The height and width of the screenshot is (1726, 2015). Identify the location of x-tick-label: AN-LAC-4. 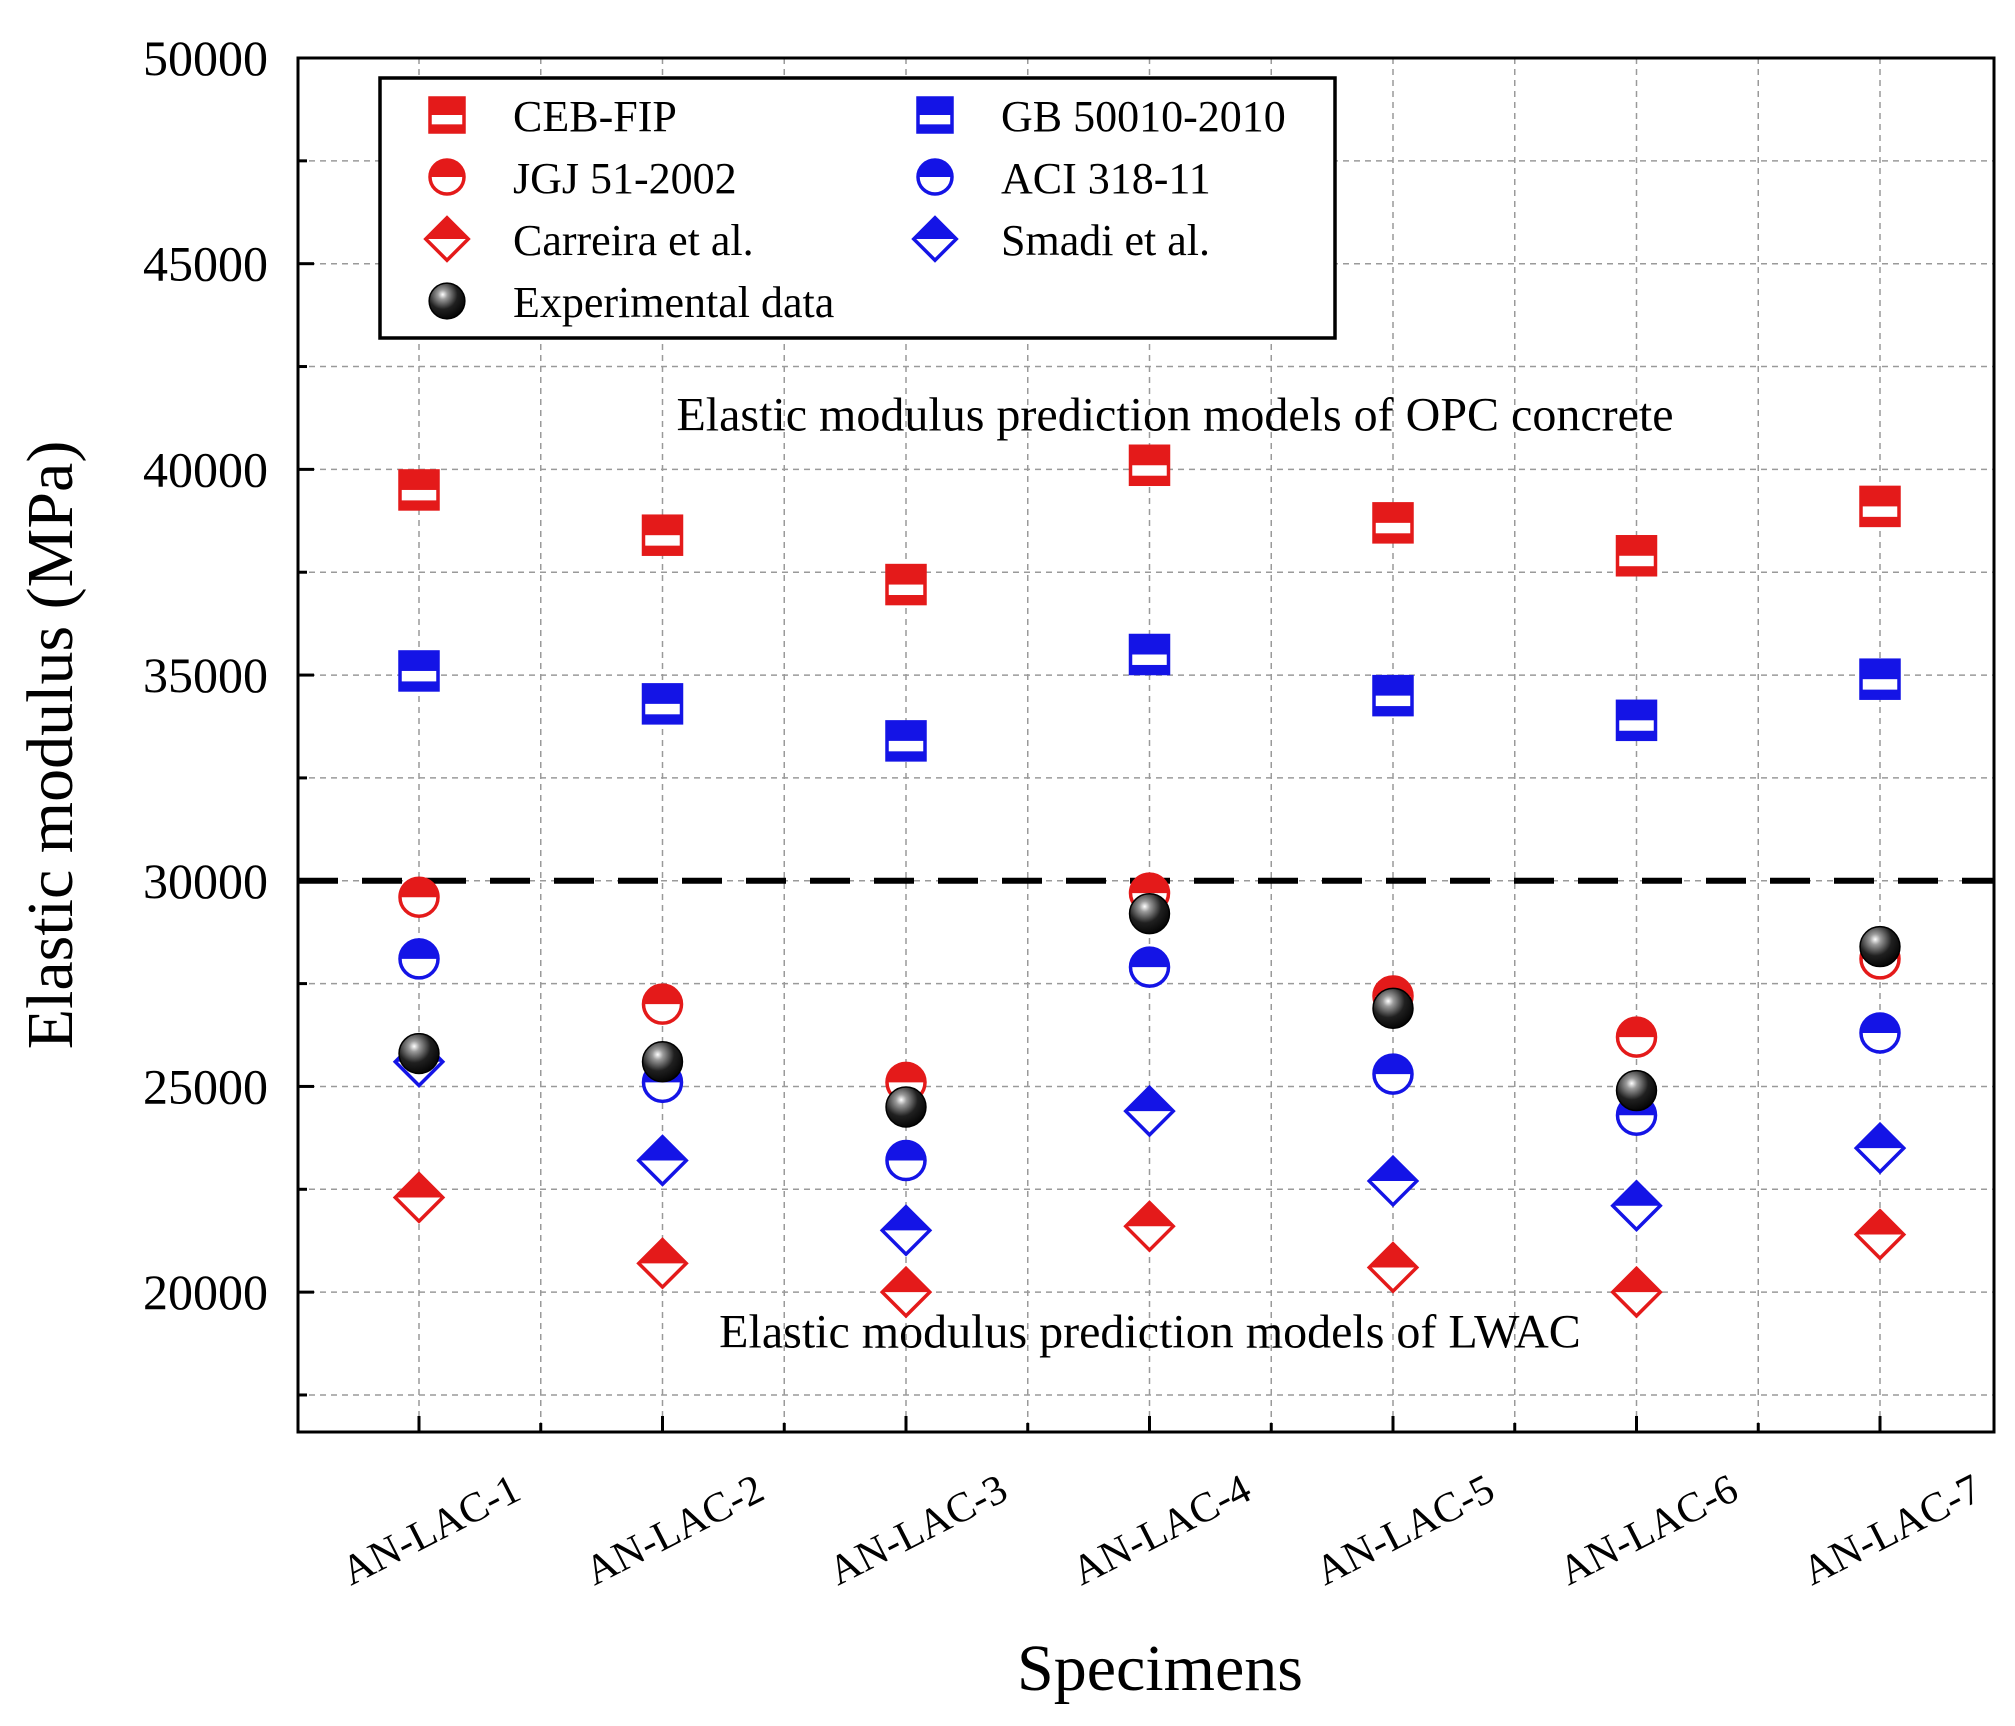
(1161, 1530).